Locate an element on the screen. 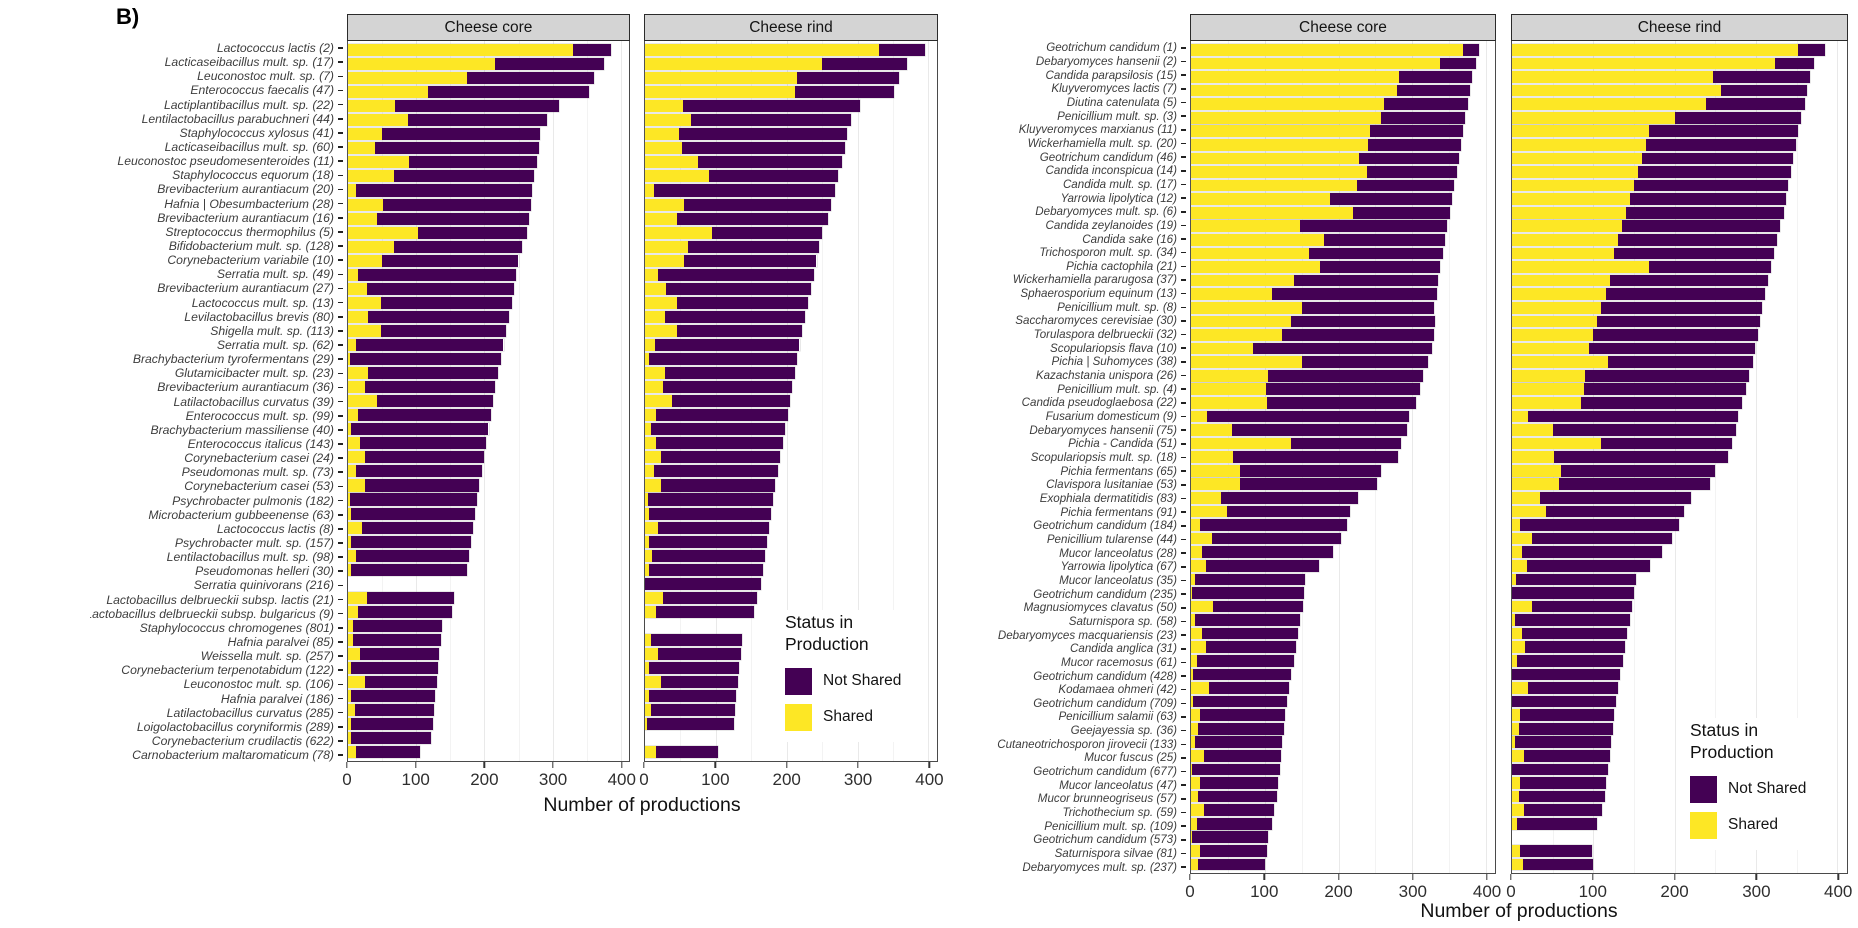  species-label-row: Debaryomyces mult. sp. (6) is located at coordinates (1057, 212).